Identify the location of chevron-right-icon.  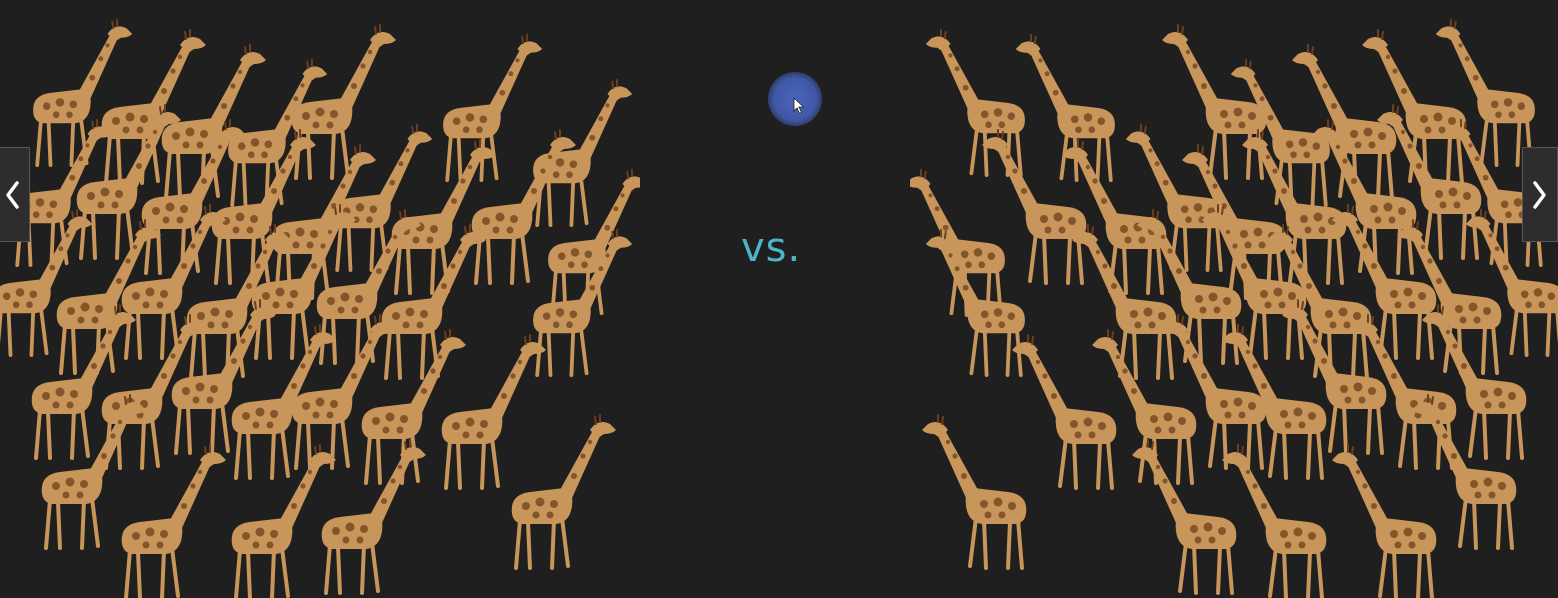
(1539, 194).